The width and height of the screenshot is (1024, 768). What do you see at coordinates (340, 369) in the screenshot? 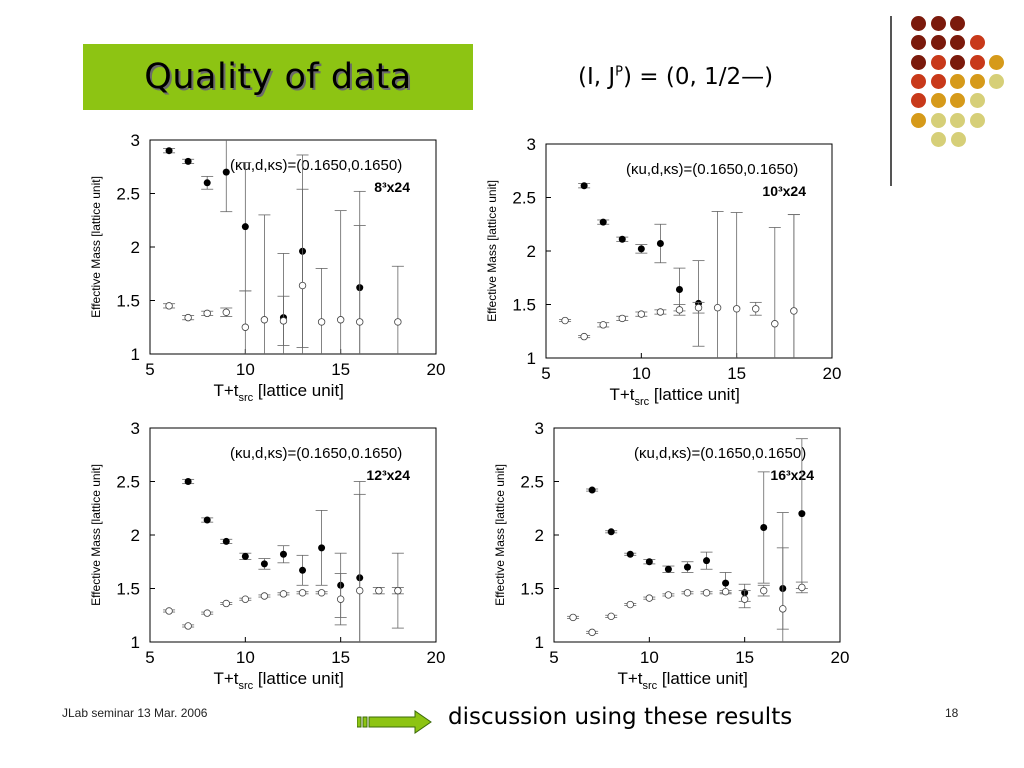
I see `x-tick-label: 15` at bounding box center [340, 369].